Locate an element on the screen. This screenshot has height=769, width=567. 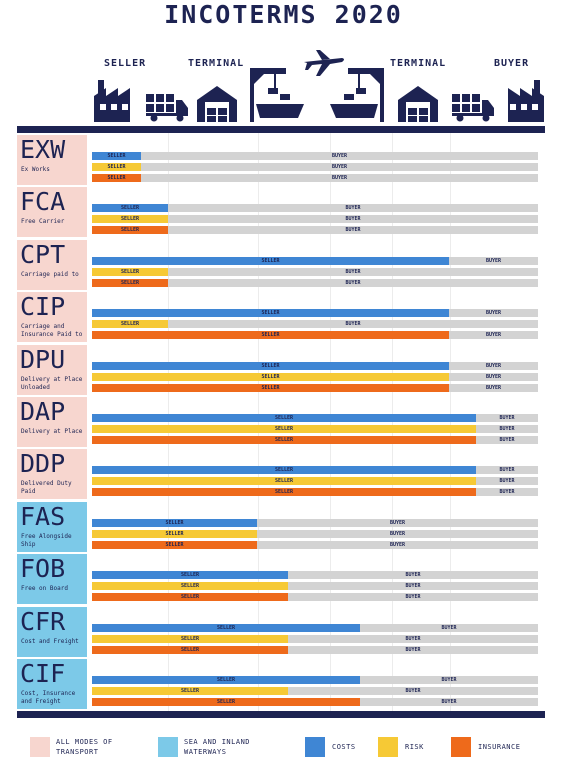
term-description: Delivery at Place is located at coordinates (52, 431).